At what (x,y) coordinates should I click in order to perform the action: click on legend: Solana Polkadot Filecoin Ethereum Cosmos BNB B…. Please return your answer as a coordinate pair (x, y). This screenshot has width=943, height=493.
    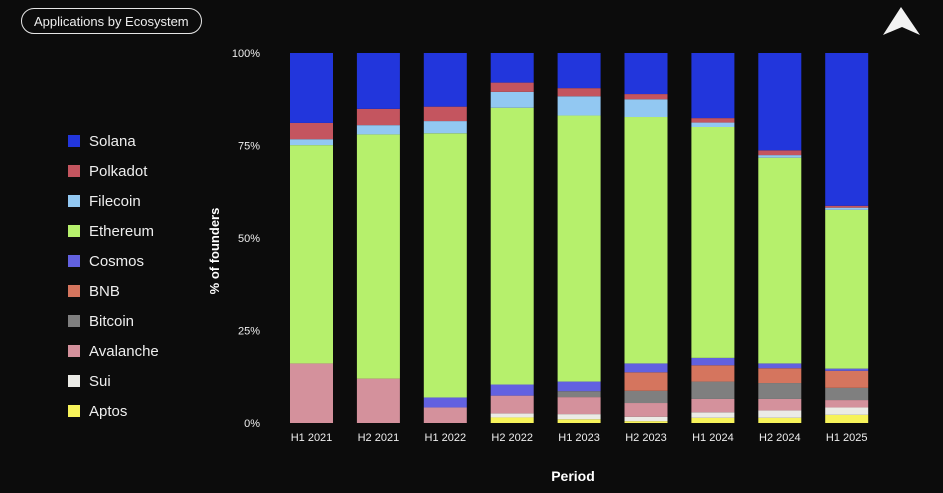
    Looking at the image, I should click on (113, 276).